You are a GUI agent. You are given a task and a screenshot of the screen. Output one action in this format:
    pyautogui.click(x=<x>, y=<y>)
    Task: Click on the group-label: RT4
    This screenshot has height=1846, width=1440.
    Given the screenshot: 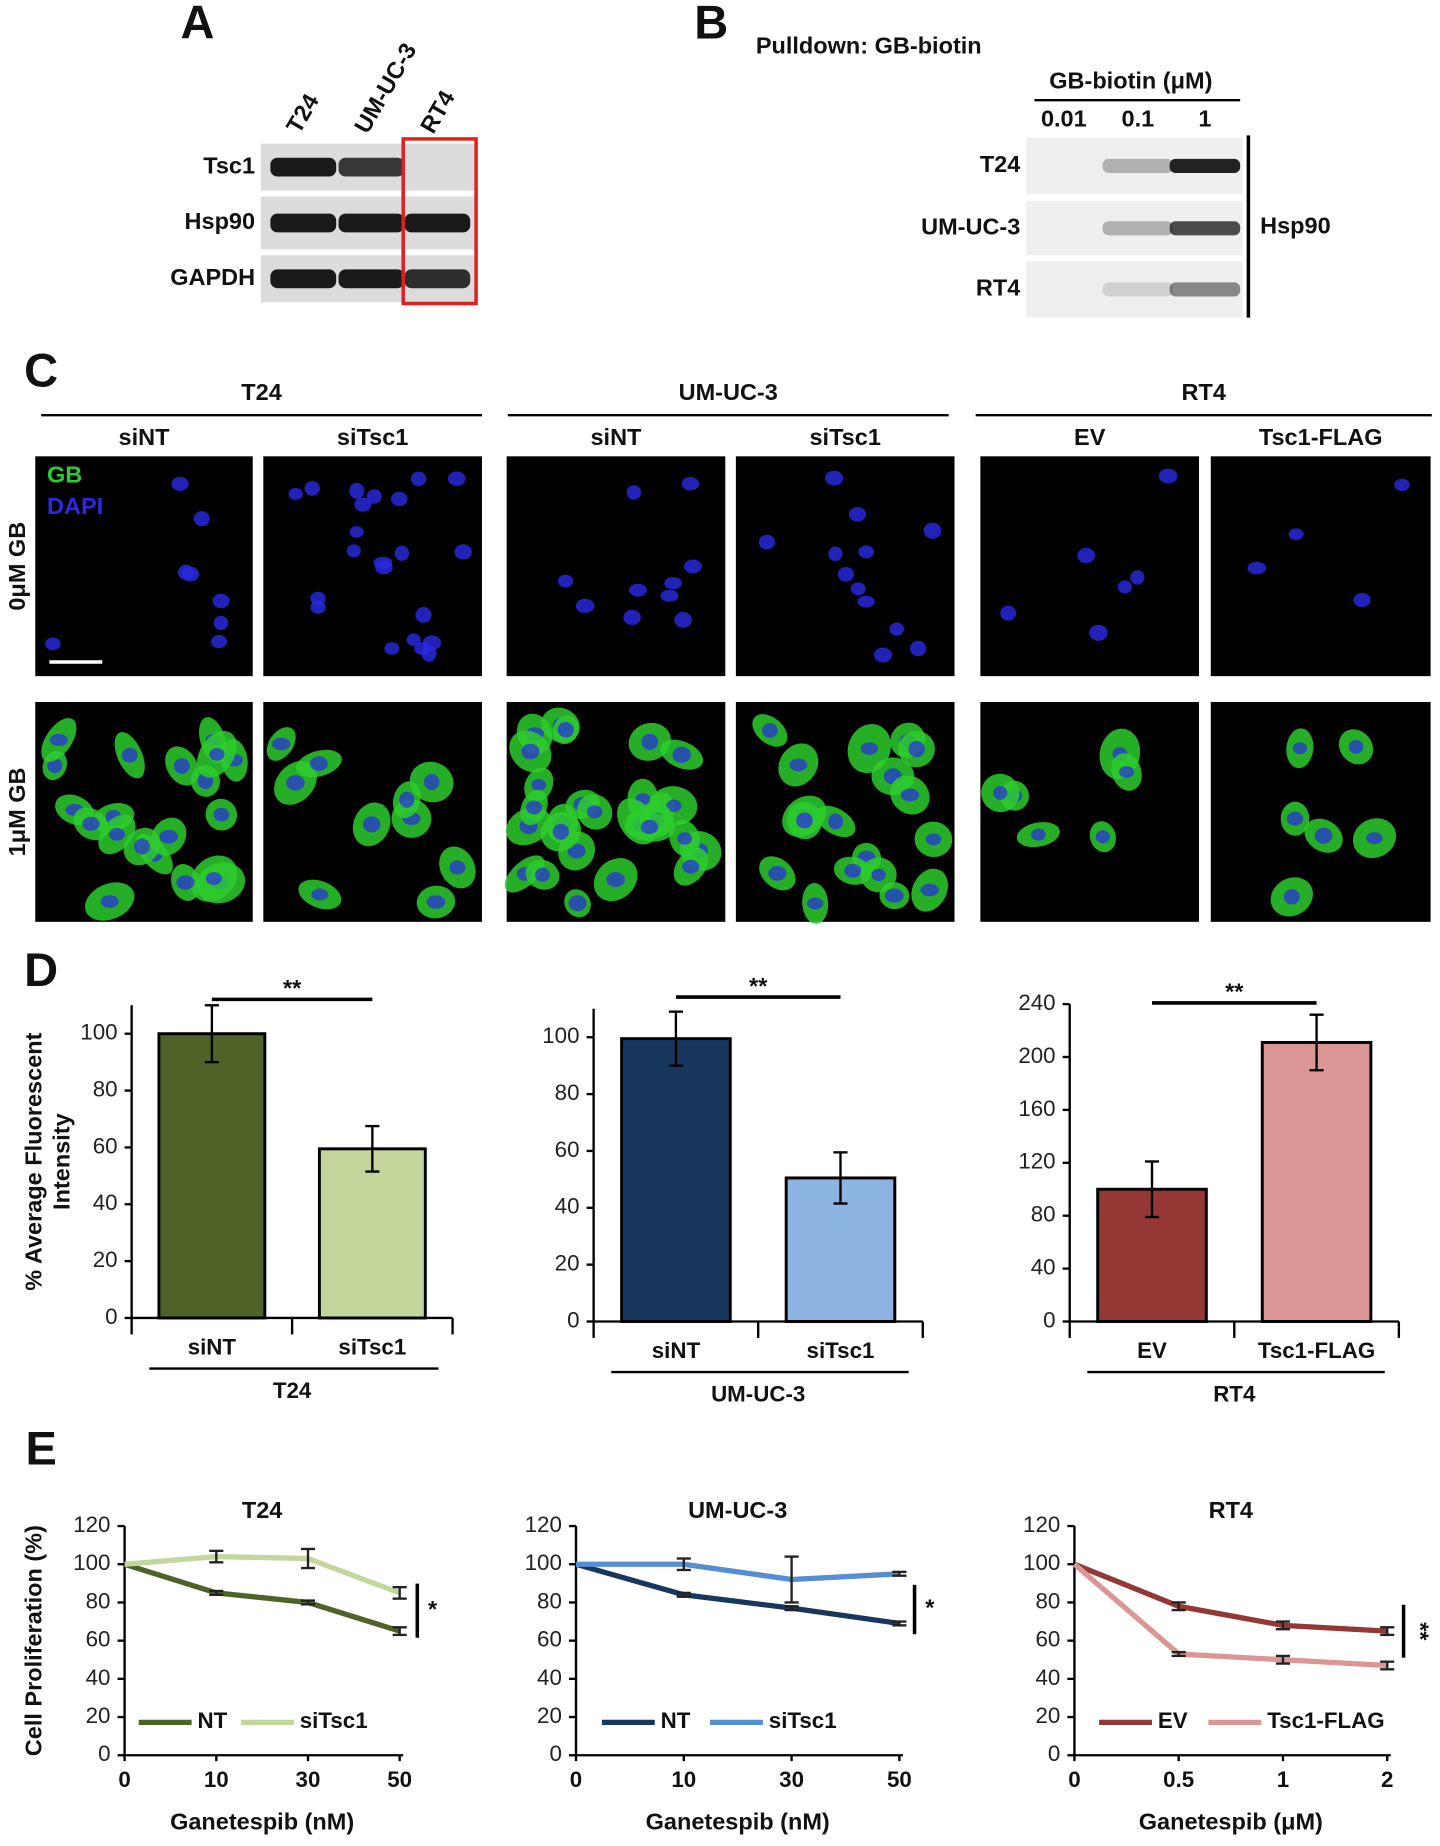 What is the action you would take?
    pyautogui.click(x=1204, y=392)
    